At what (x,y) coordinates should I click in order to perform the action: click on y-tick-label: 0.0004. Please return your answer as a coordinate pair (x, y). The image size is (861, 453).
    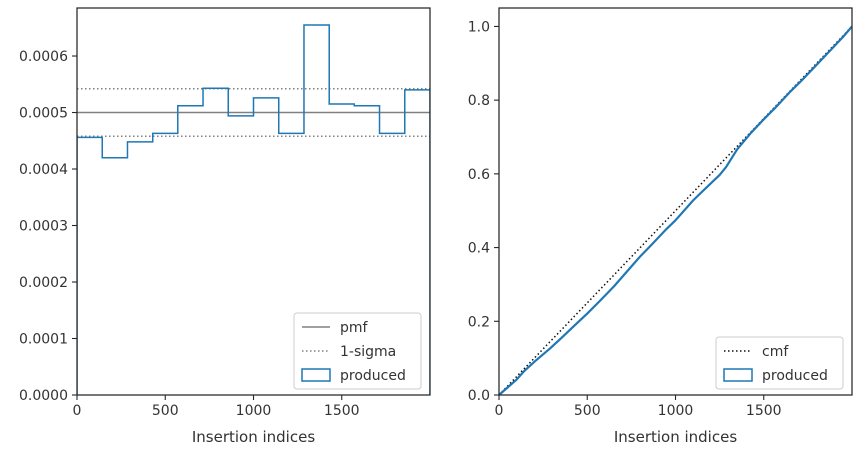
    Looking at the image, I should click on (43, 170).